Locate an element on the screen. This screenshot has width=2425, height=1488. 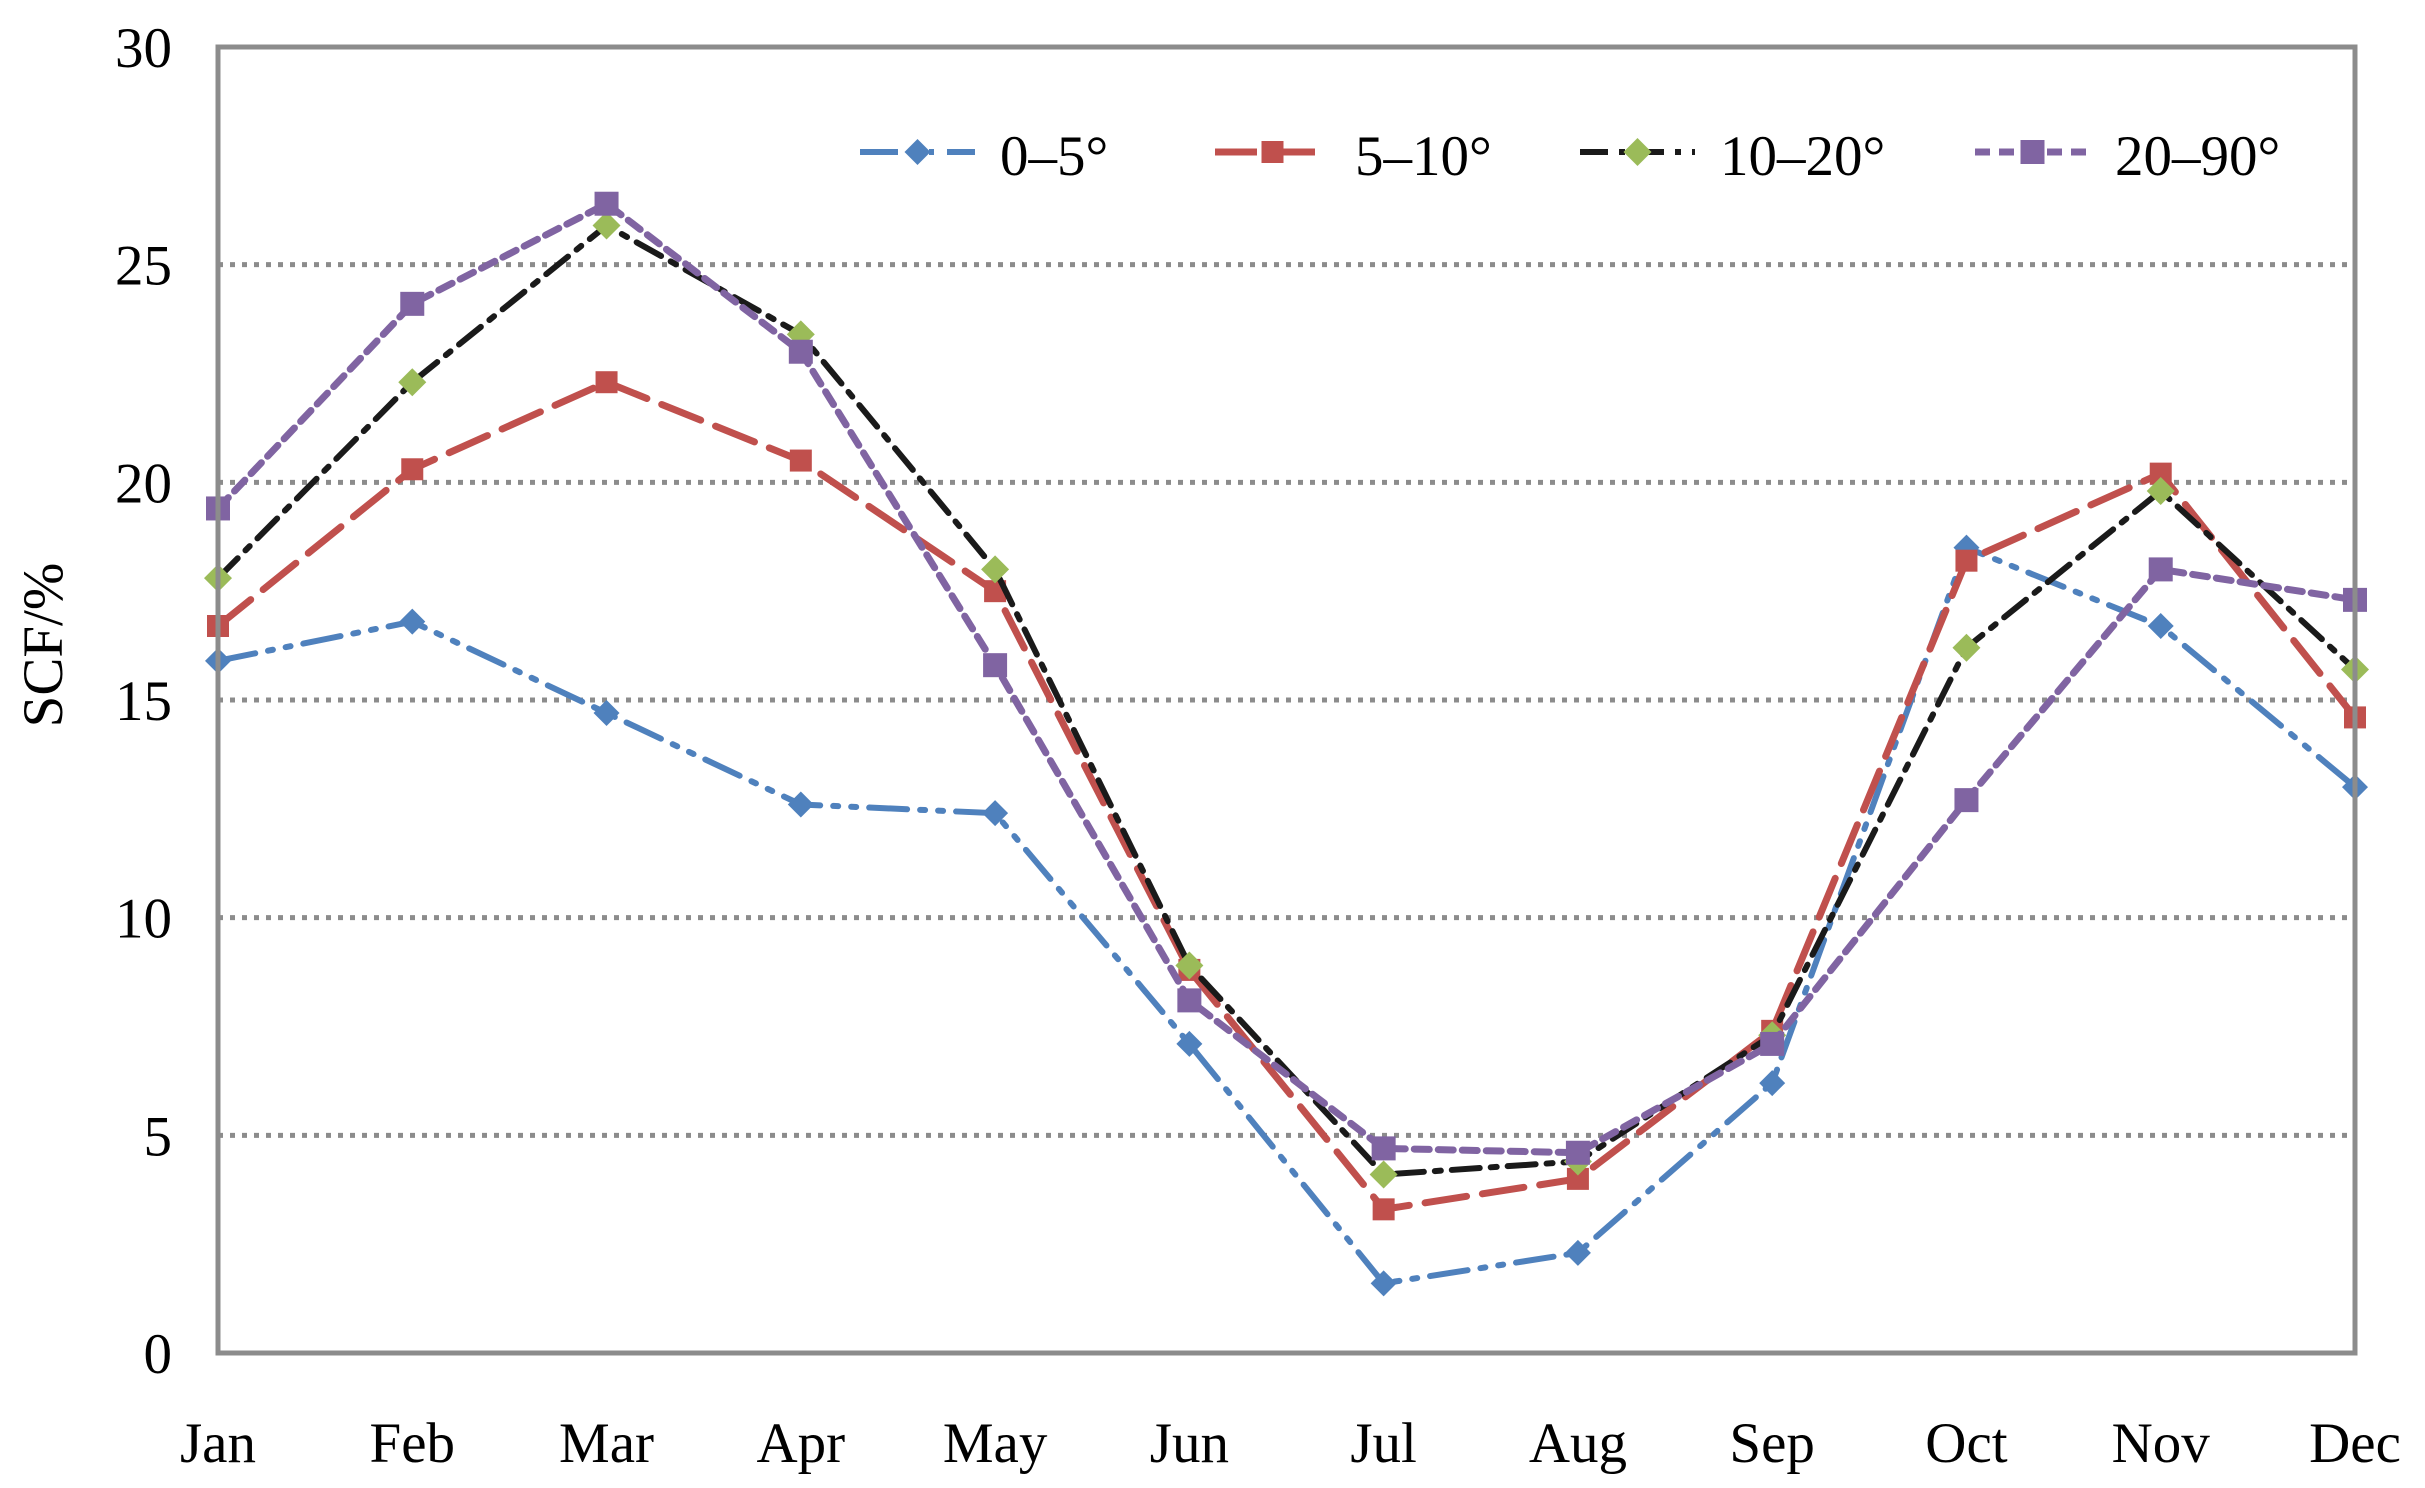
x-tick-label-aug: Aug is located at coordinates (1578, 1443).